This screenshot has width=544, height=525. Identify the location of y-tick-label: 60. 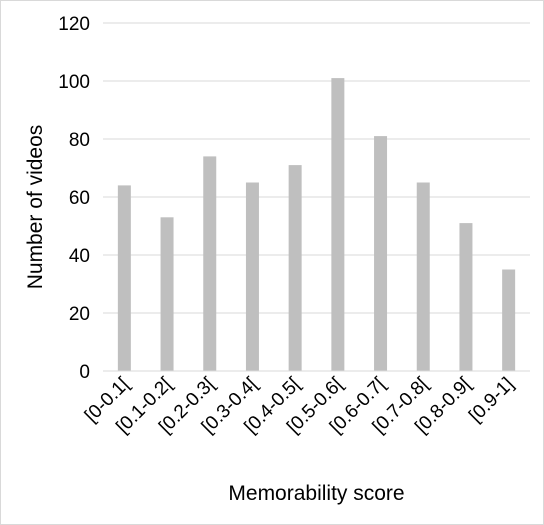
(79, 198).